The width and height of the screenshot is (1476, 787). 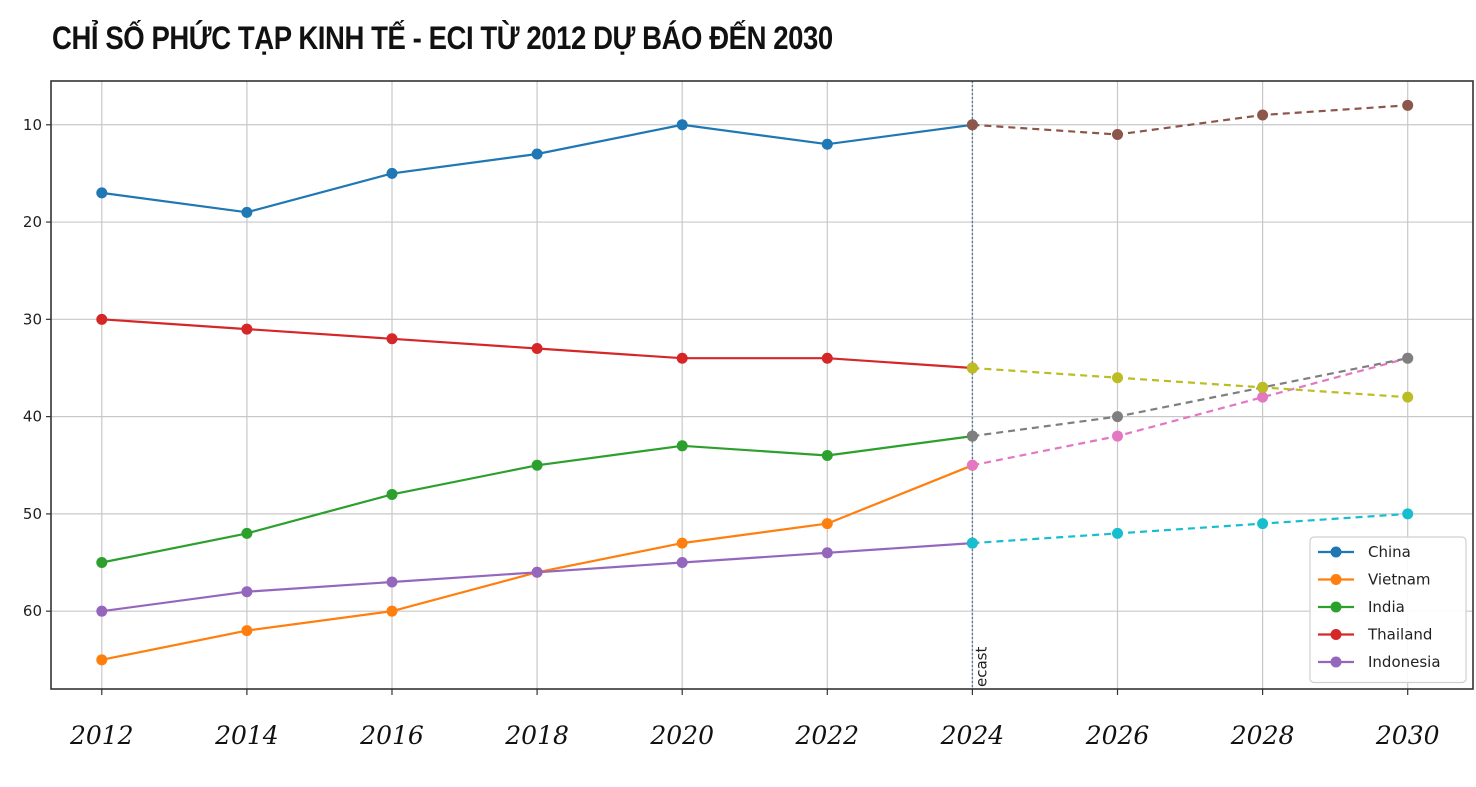 I want to click on x-axis-ticks: 2012 2014 2016 2018 2020 2022 2024 2026 2028 2030, so click(x=754, y=719).